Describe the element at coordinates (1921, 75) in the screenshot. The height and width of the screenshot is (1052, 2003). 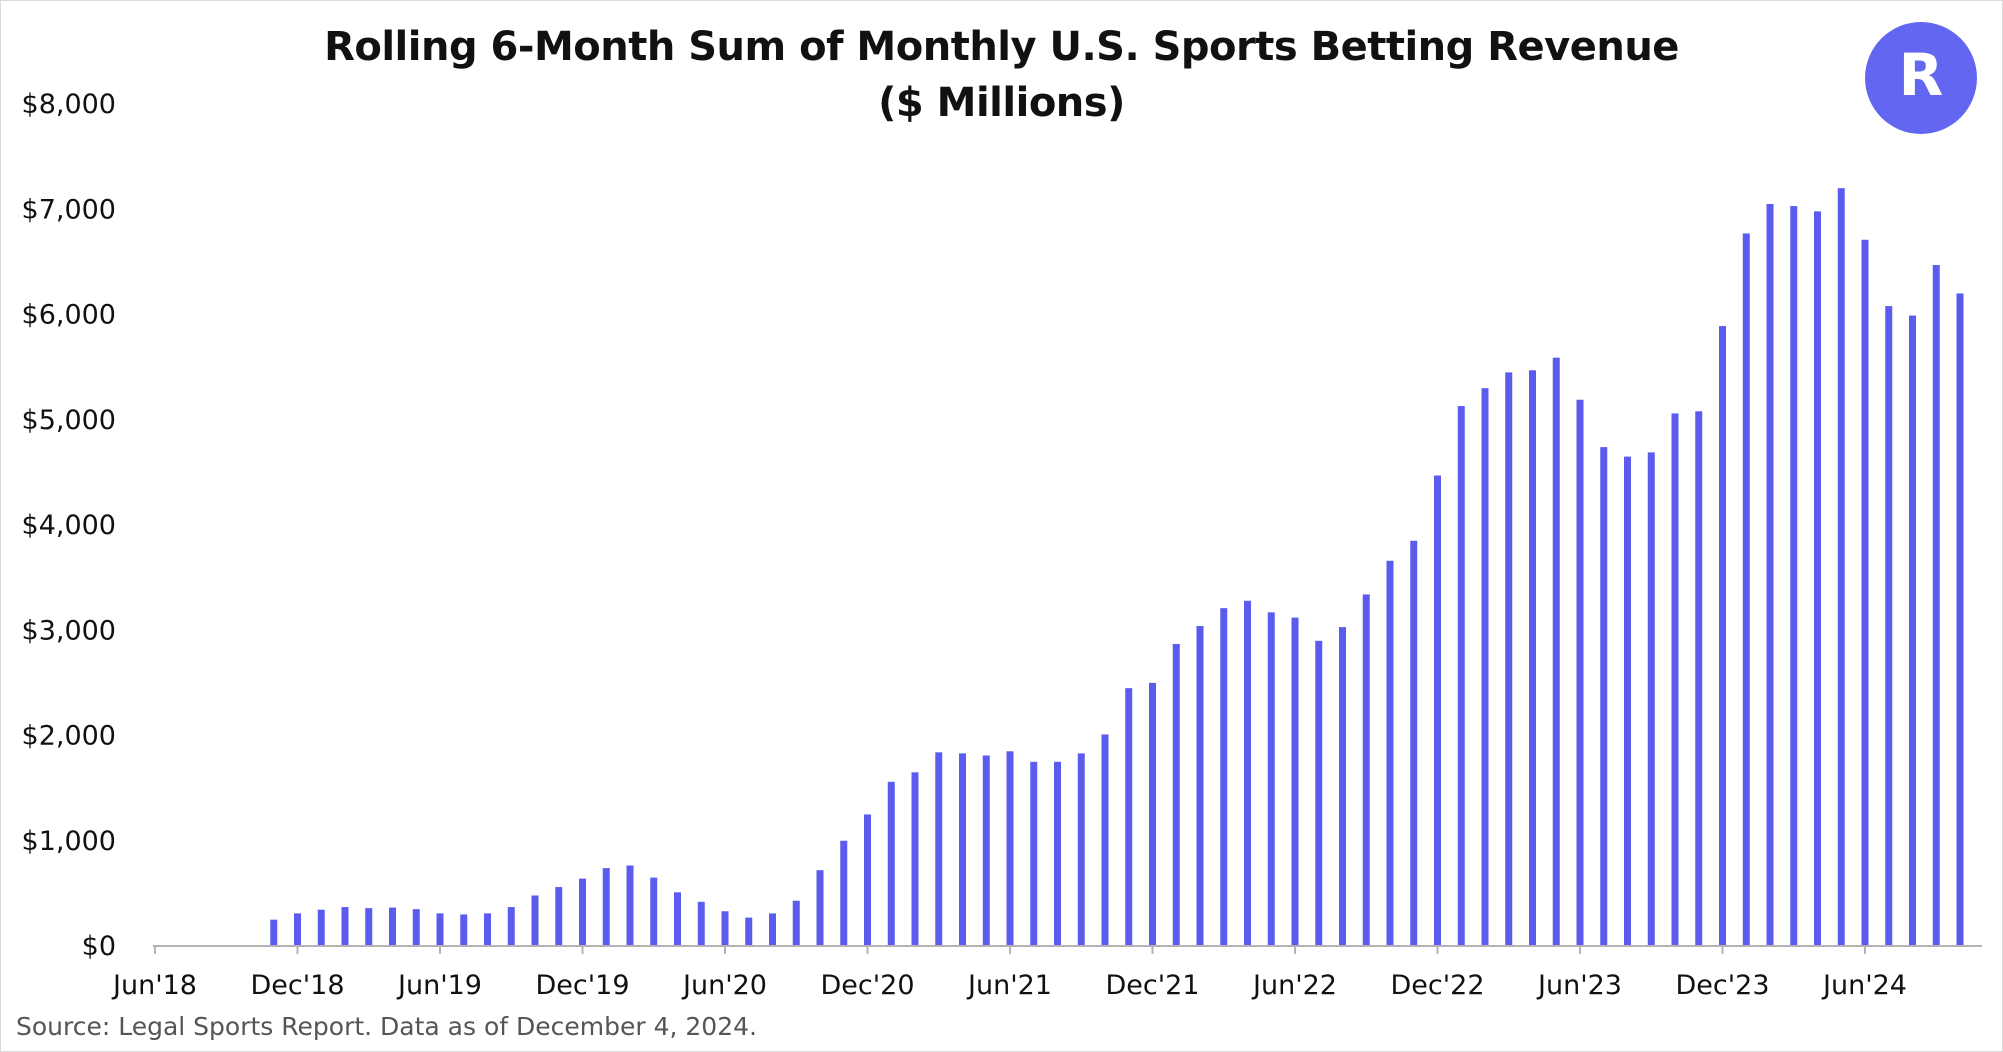
I see `logo-letter: R` at that location.